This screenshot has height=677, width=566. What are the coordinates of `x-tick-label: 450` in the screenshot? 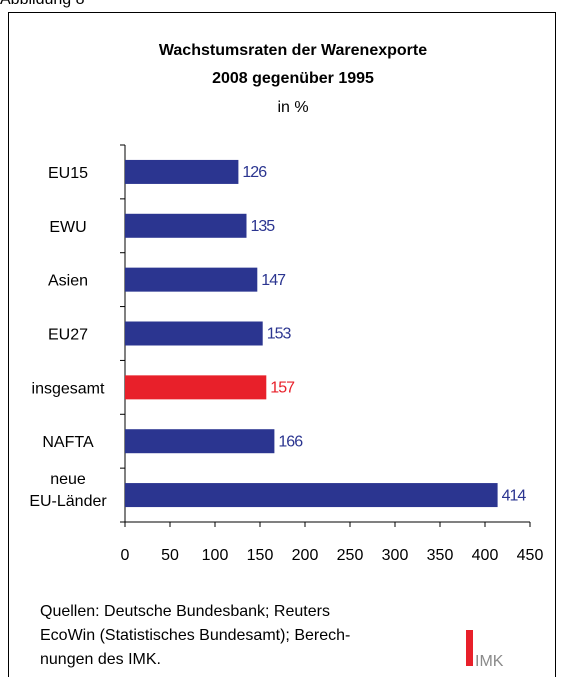 It's located at (530, 555).